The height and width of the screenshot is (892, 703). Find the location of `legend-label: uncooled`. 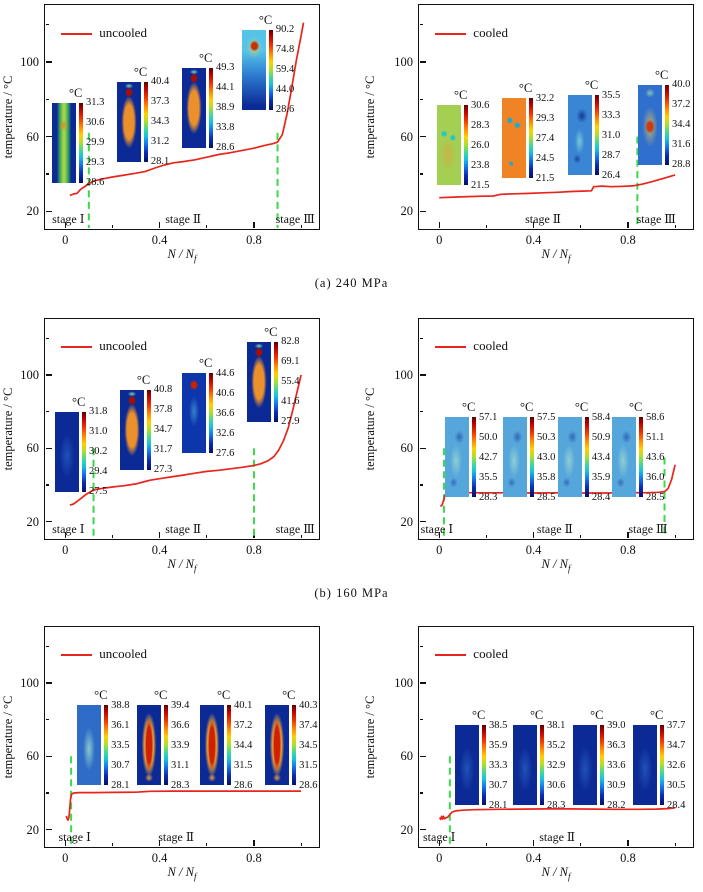

legend-label: uncooled is located at coordinates (123, 32).